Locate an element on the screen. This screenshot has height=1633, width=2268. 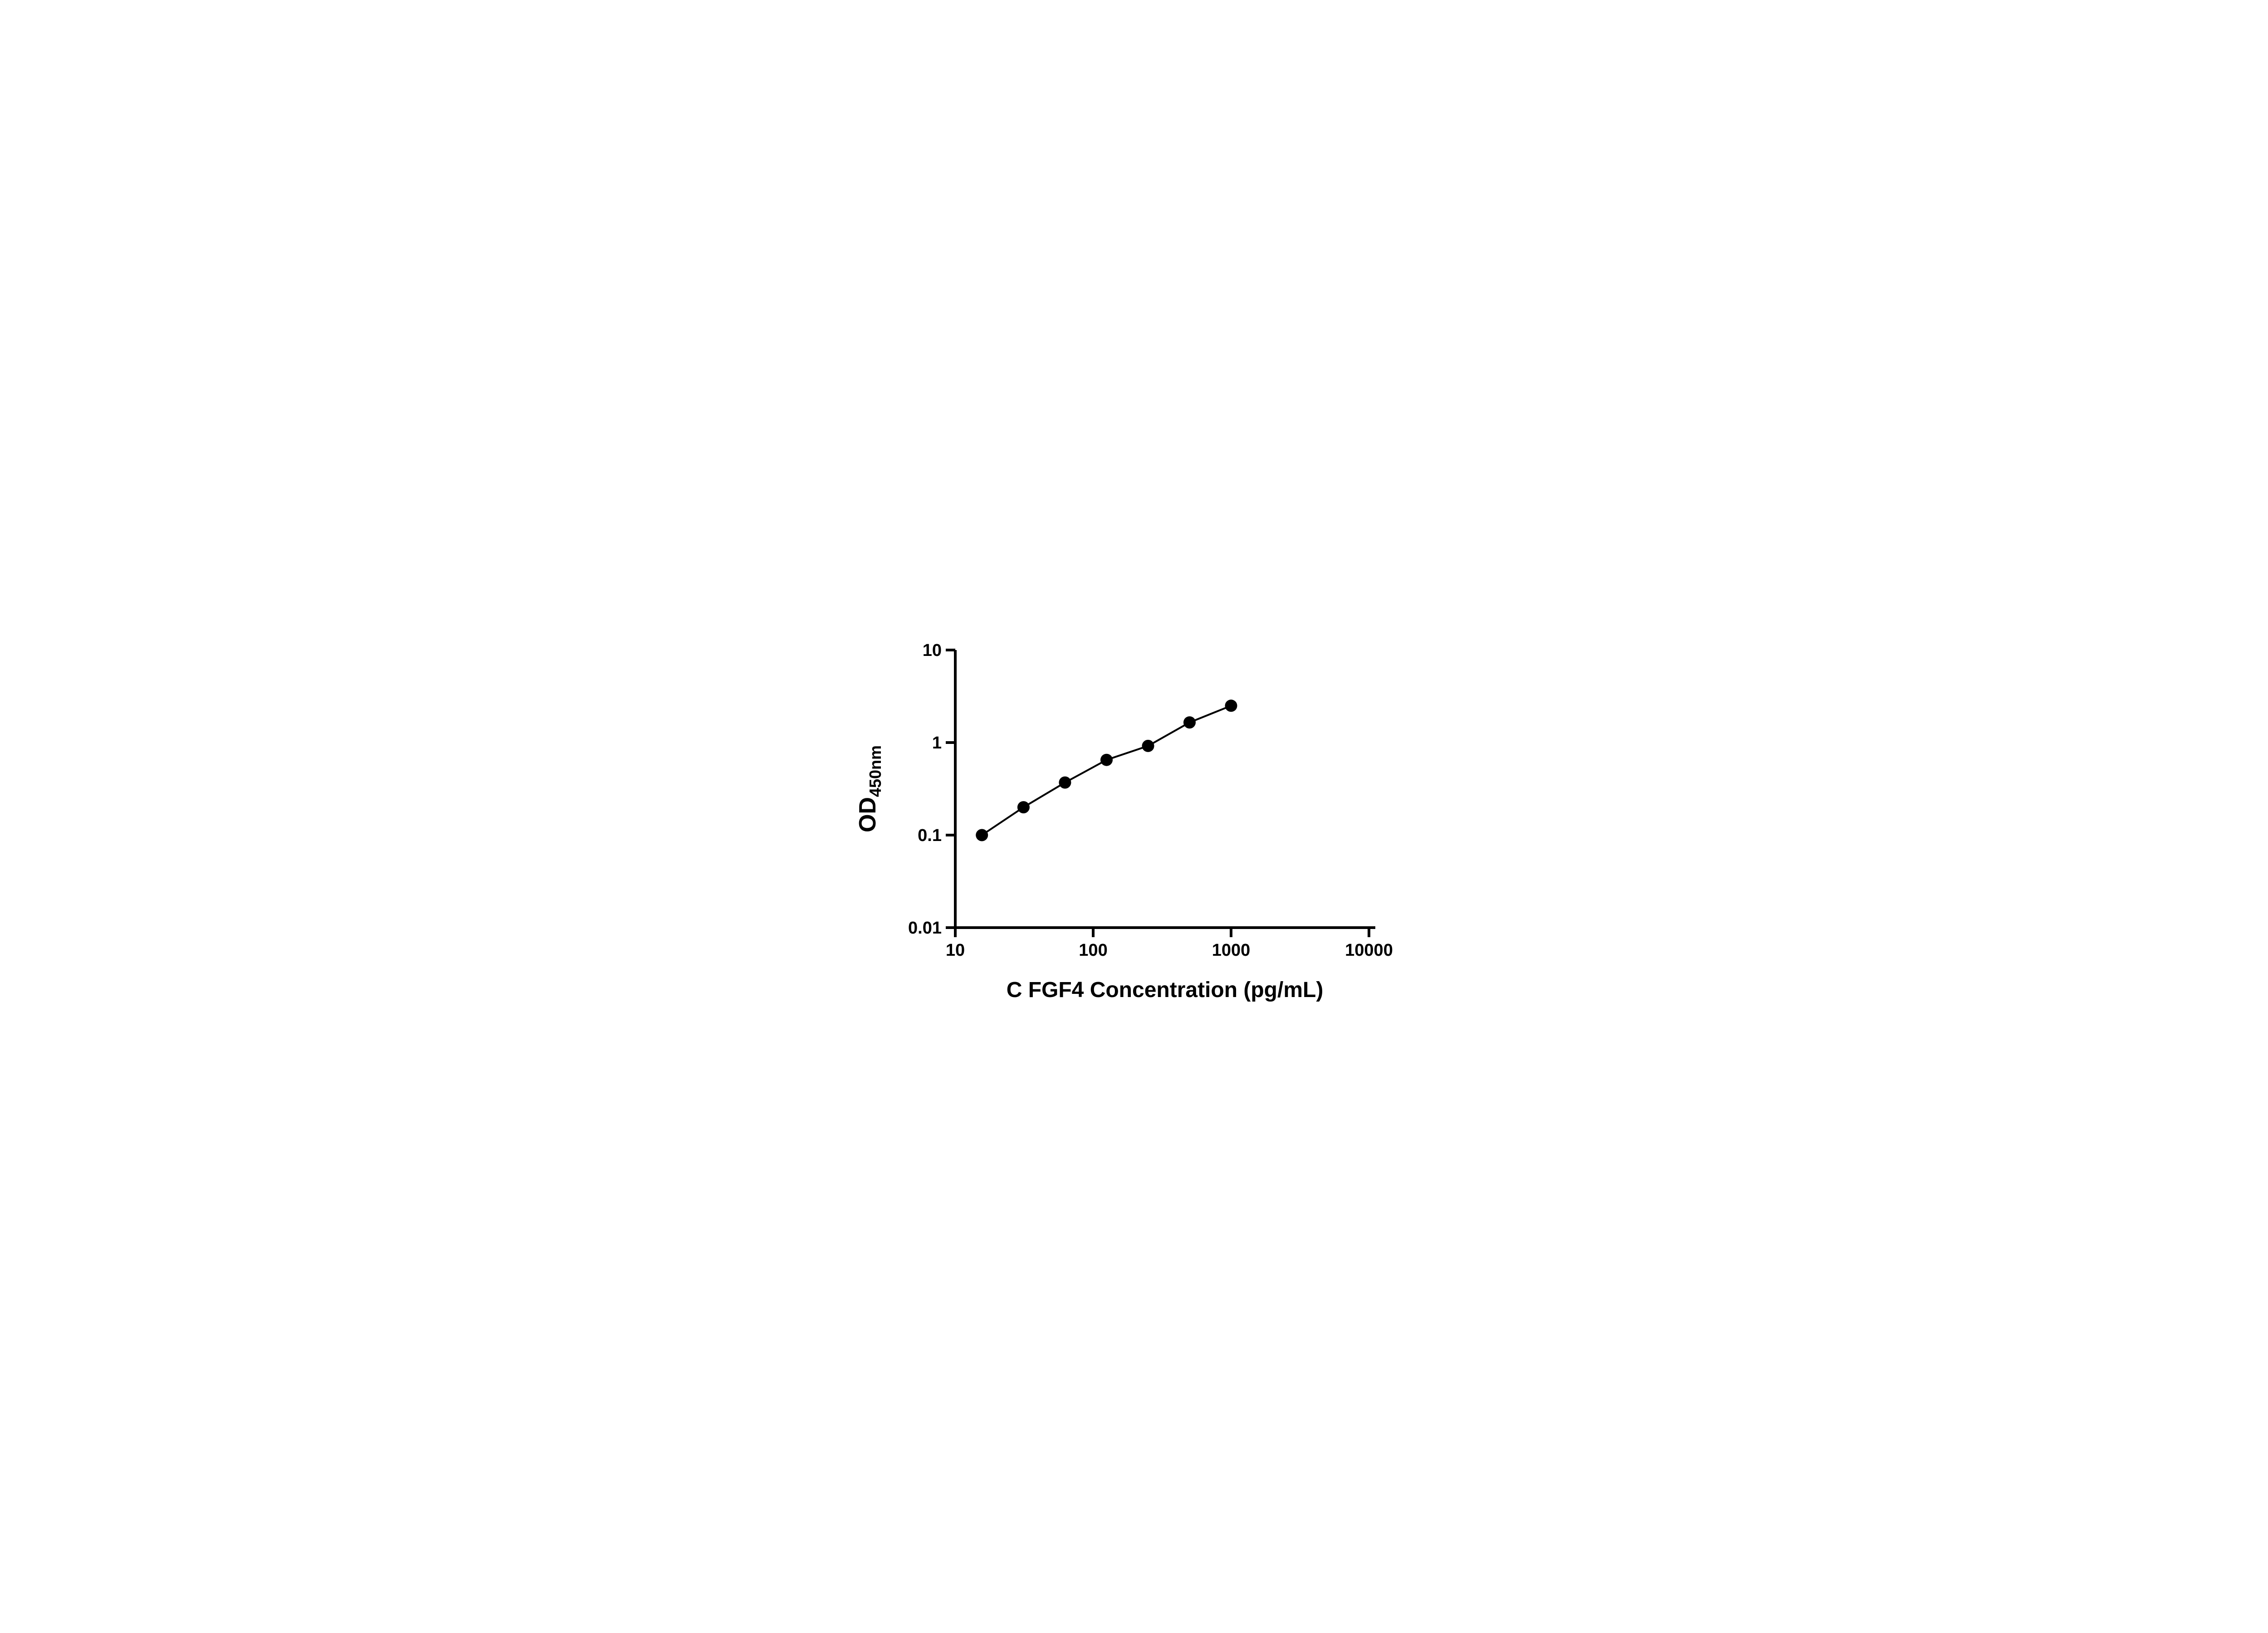
x-tick-label: 1000 is located at coordinates (1231, 951).